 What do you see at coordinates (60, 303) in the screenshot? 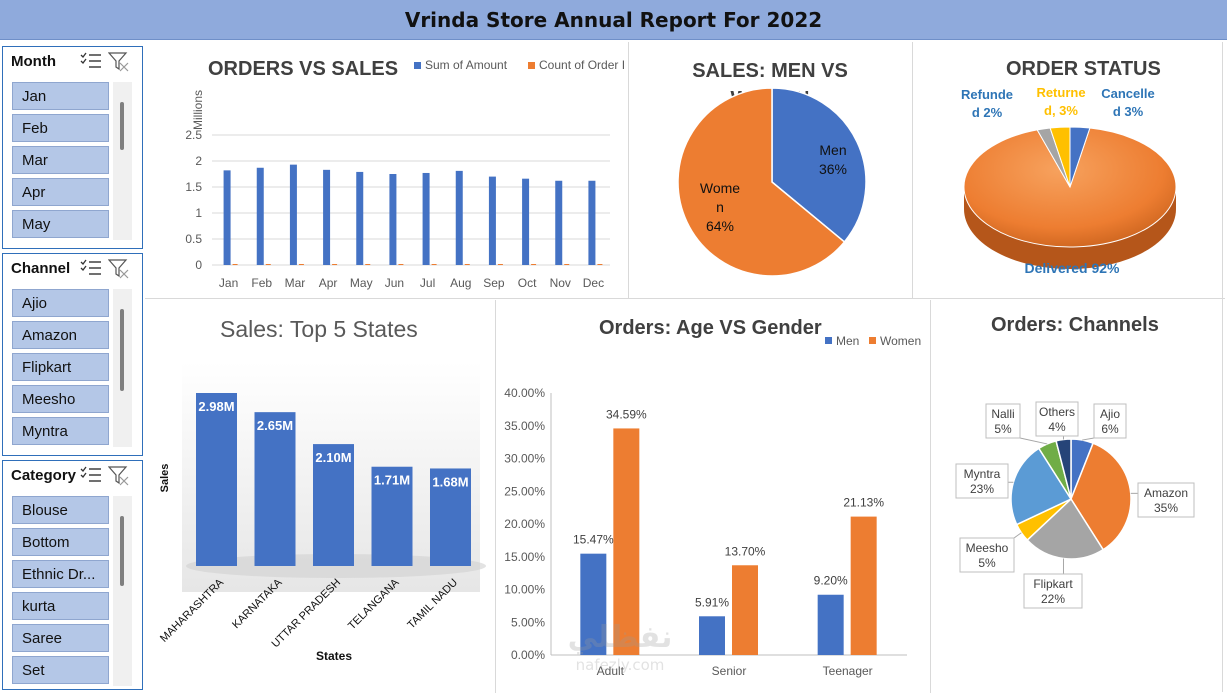
I see `slicer-item-ajio: Ajio` at bounding box center [60, 303].